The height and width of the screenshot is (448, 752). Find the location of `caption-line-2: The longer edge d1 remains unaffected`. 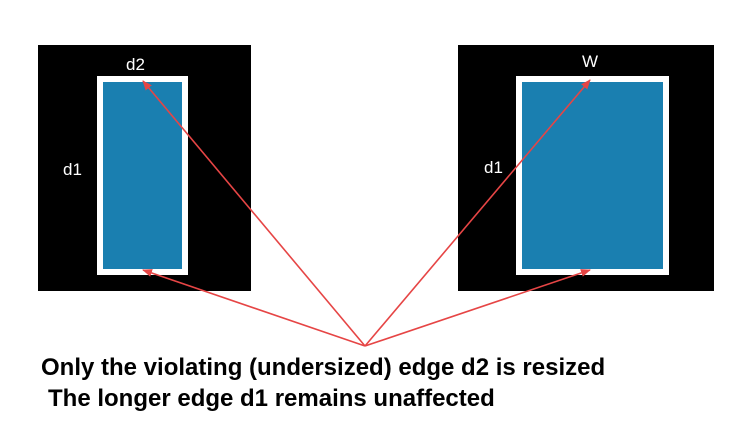

caption-line-2: The longer edge d1 remains unaffected is located at coordinates (271, 398).